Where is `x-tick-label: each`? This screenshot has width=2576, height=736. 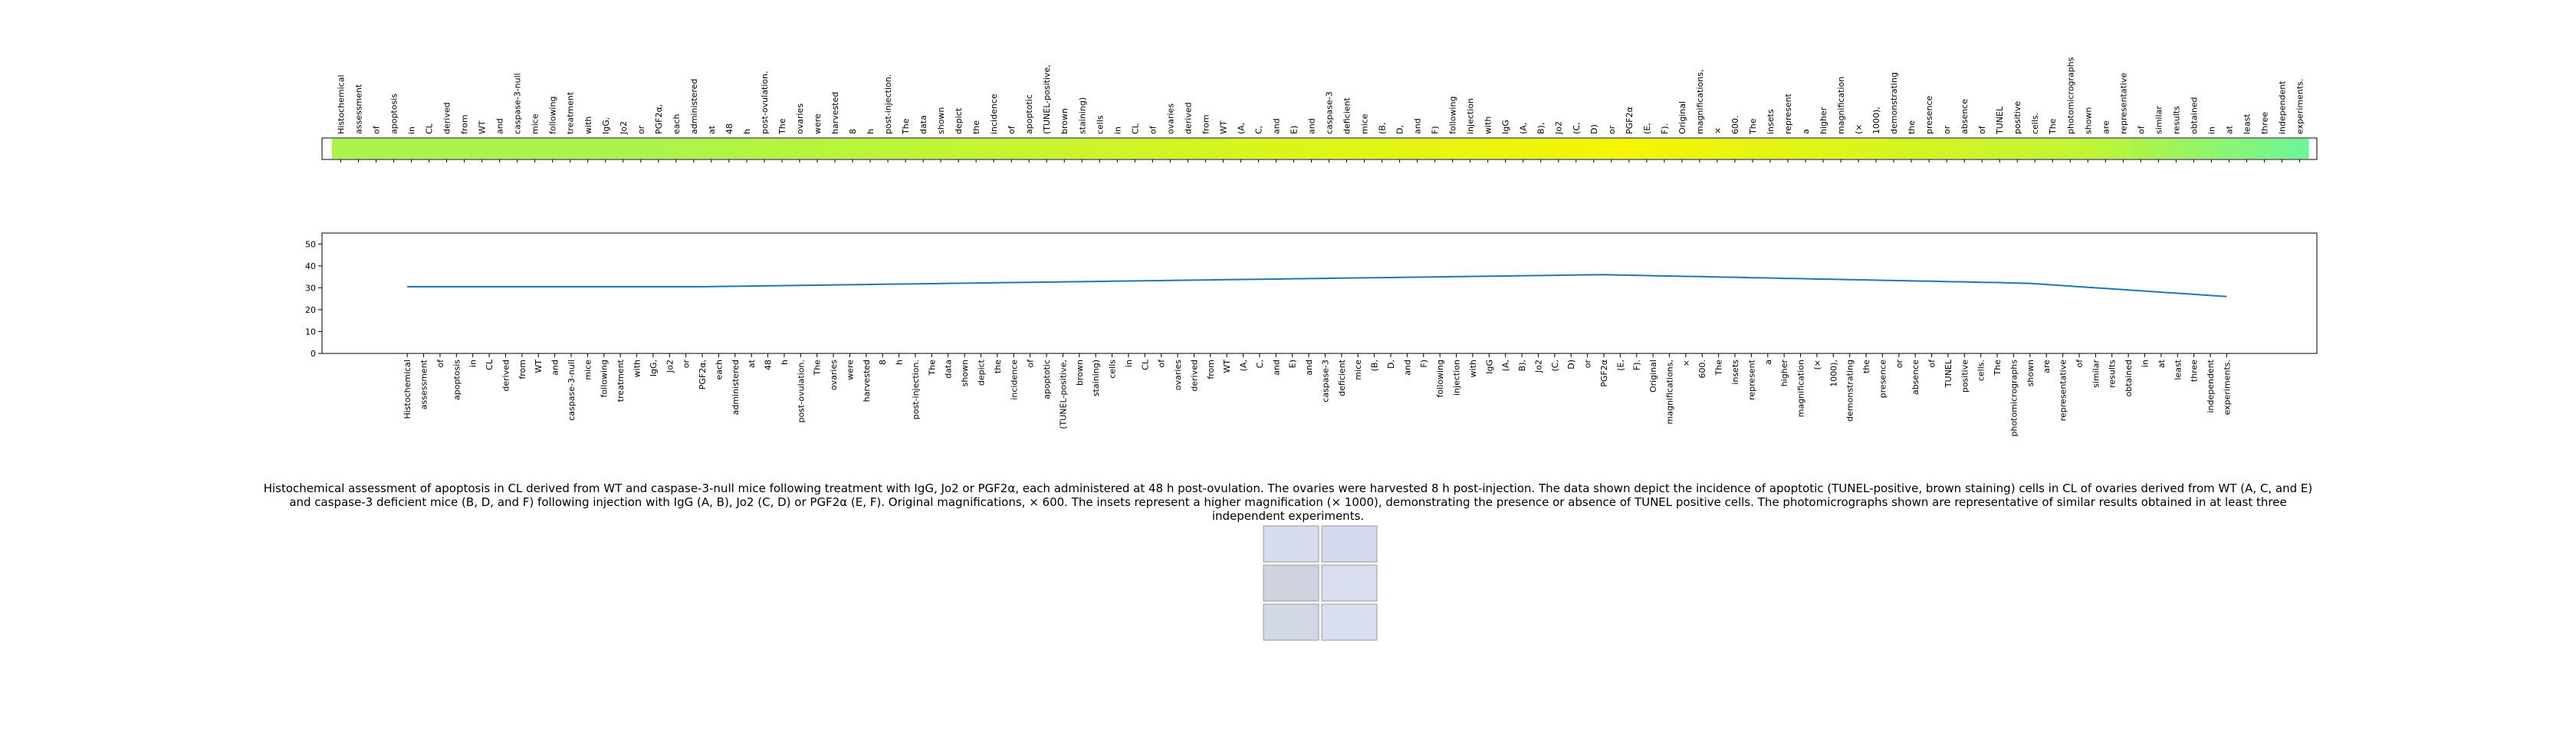 x-tick-label: each is located at coordinates (677, 123).